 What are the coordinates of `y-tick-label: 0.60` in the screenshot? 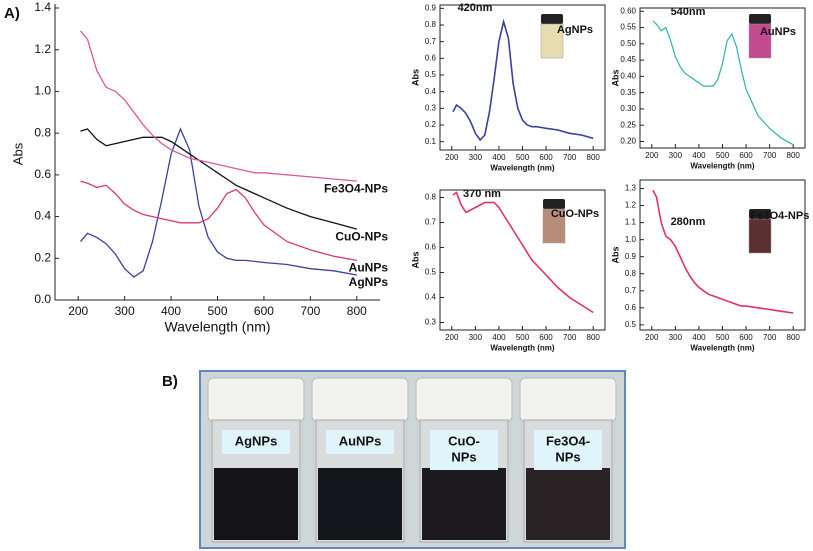 It's located at (628, 10).